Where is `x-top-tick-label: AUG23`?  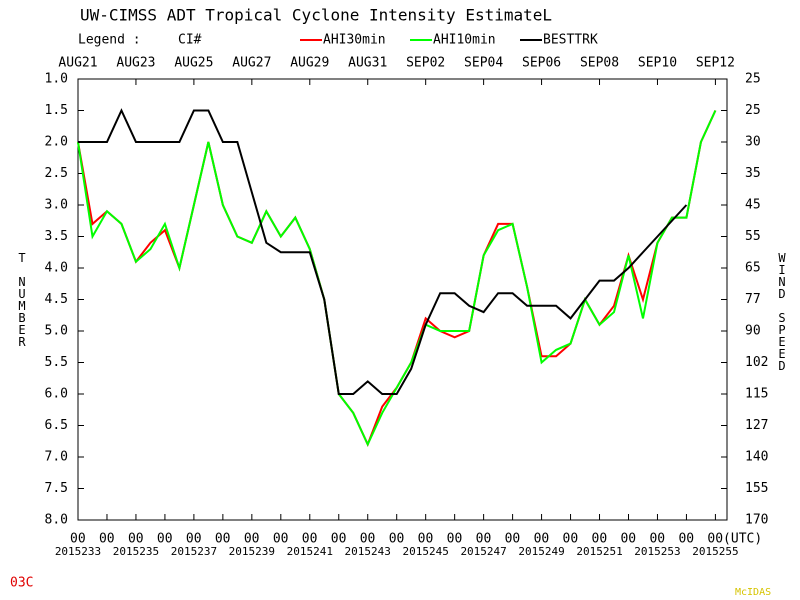 x-top-tick-label: AUG23 is located at coordinates (135, 63).